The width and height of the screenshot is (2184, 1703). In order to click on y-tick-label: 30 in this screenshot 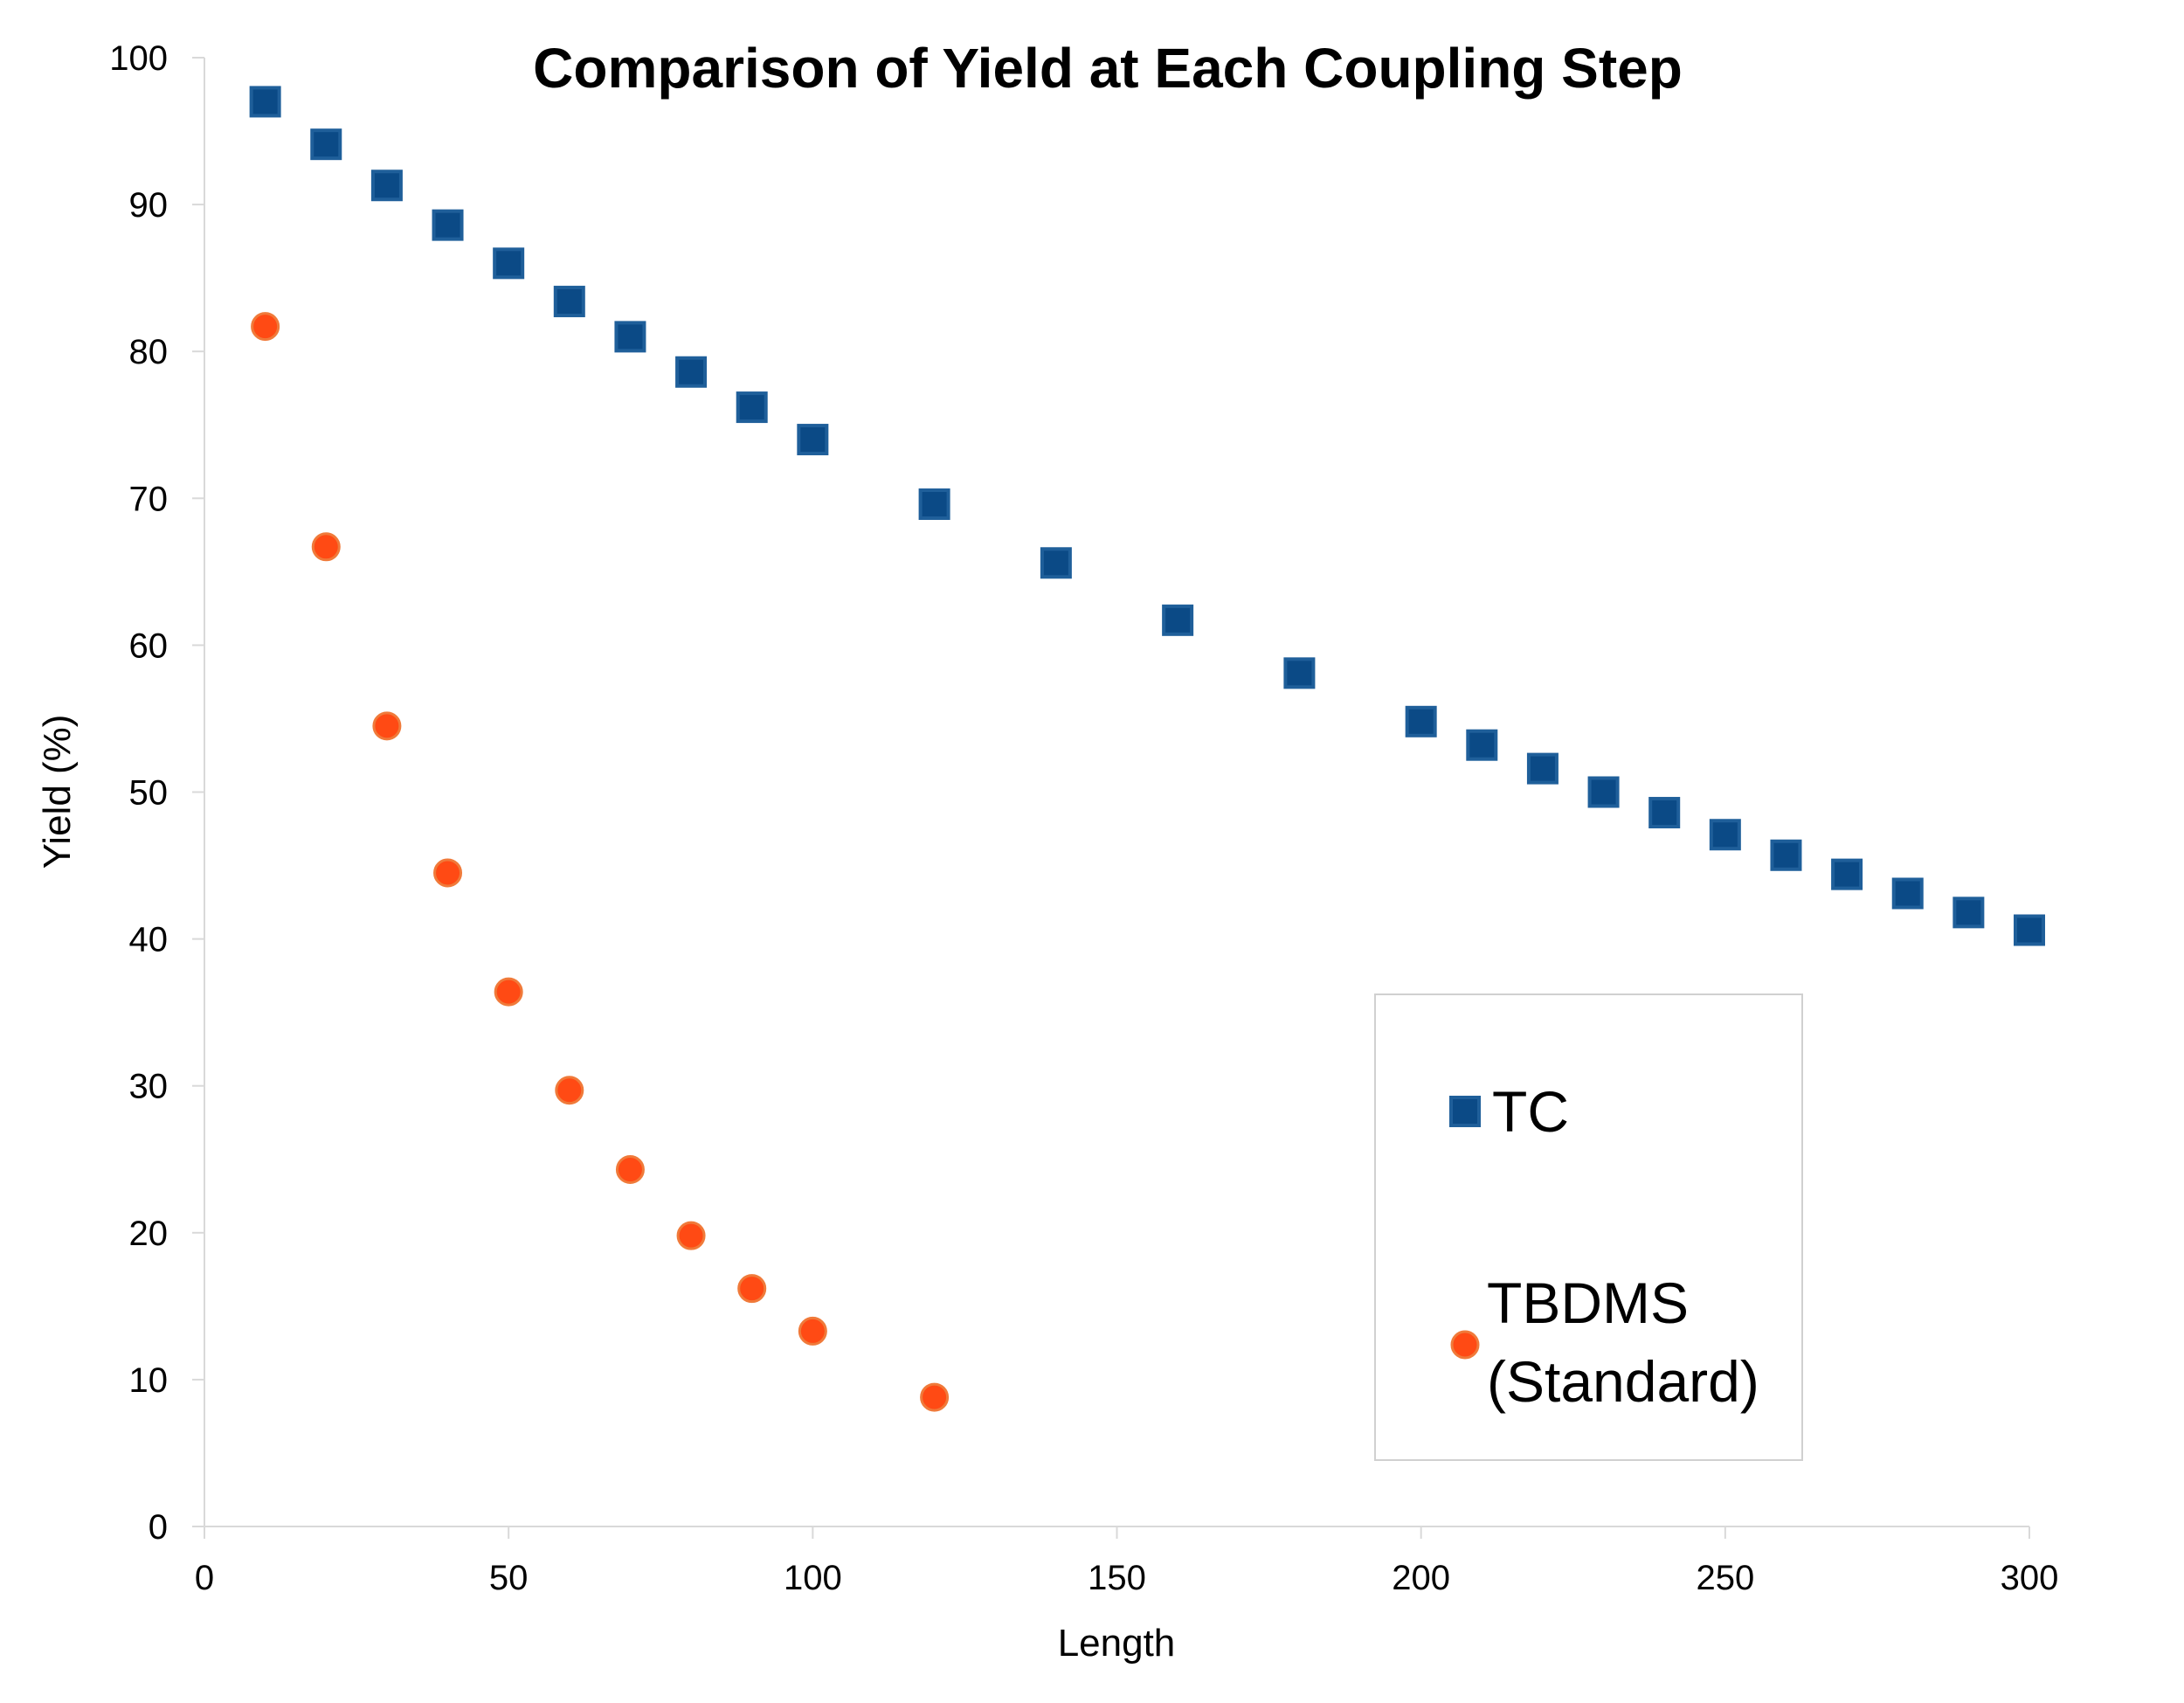, I will do `click(149, 1087)`.